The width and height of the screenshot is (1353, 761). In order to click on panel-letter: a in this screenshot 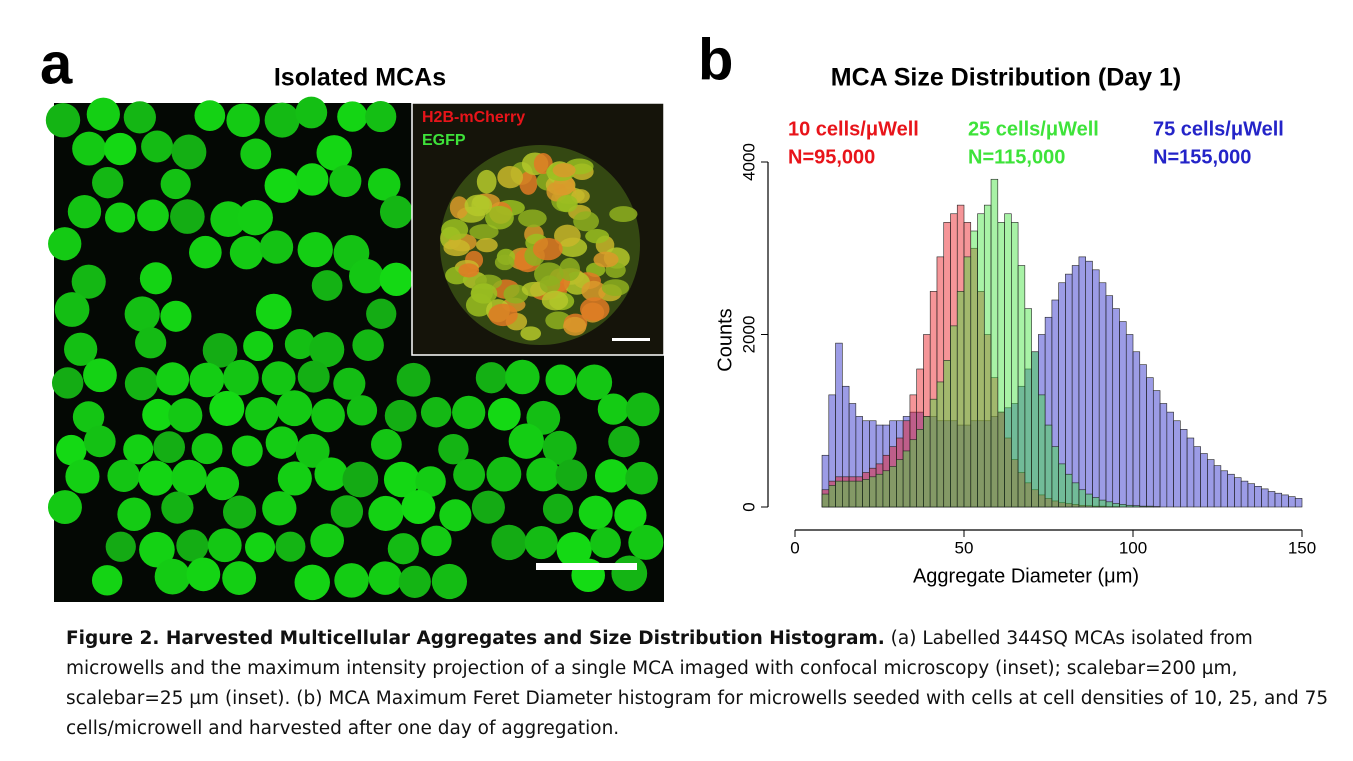, I will do `click(56, 63)`.